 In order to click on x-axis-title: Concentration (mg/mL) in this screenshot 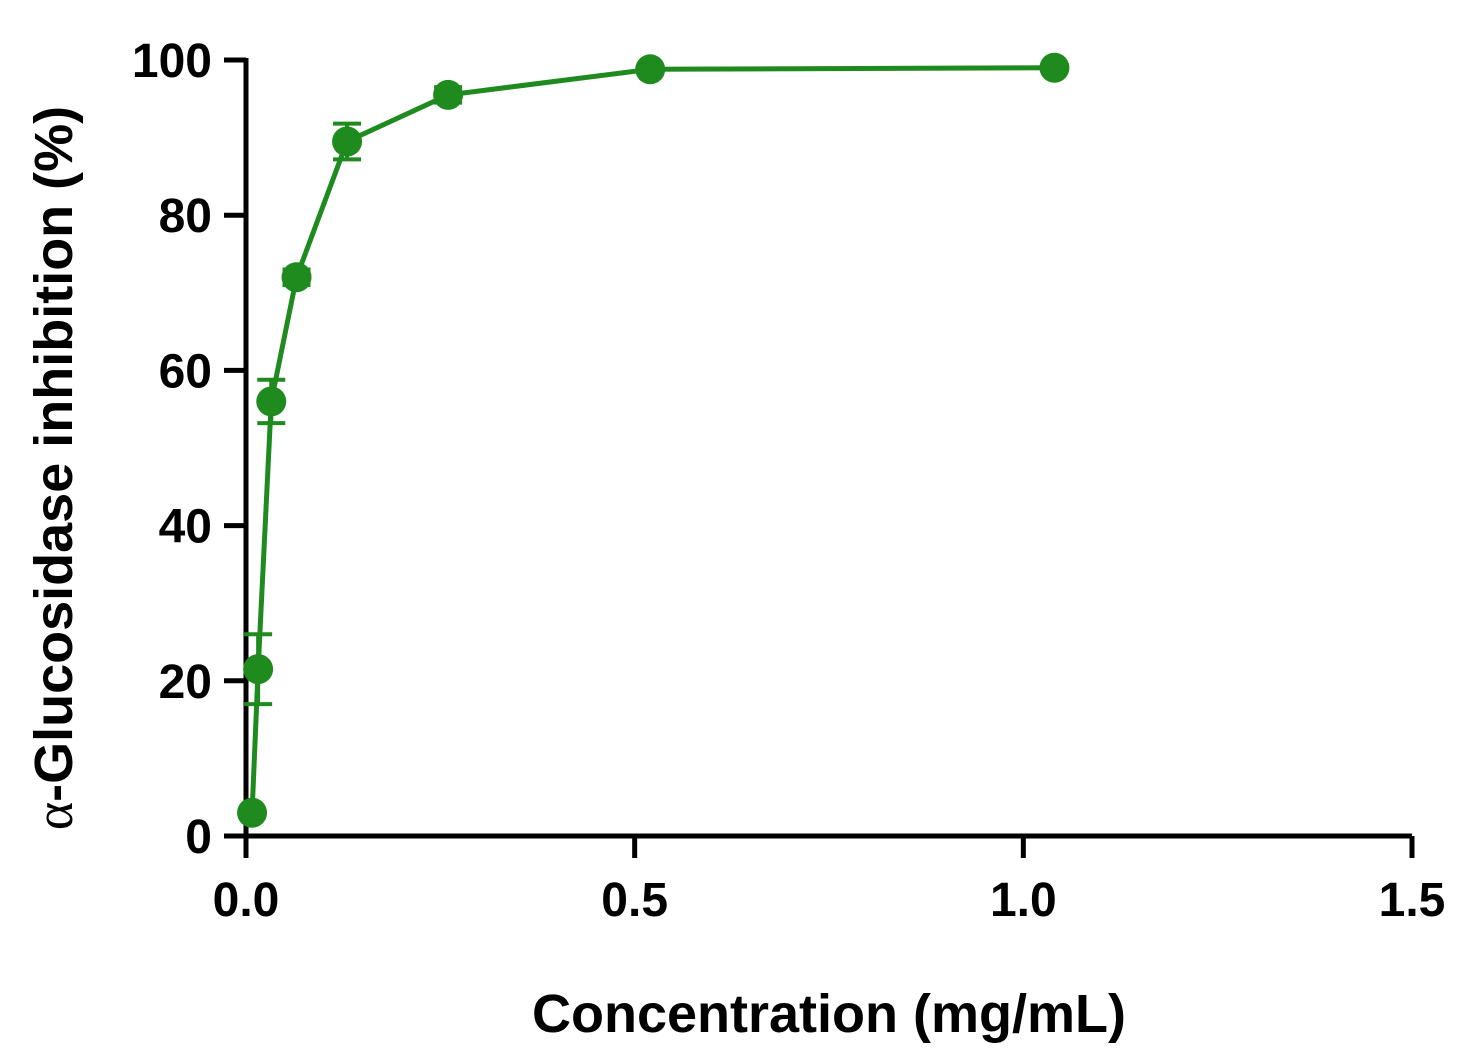, I will do `click(829, 1014)`.